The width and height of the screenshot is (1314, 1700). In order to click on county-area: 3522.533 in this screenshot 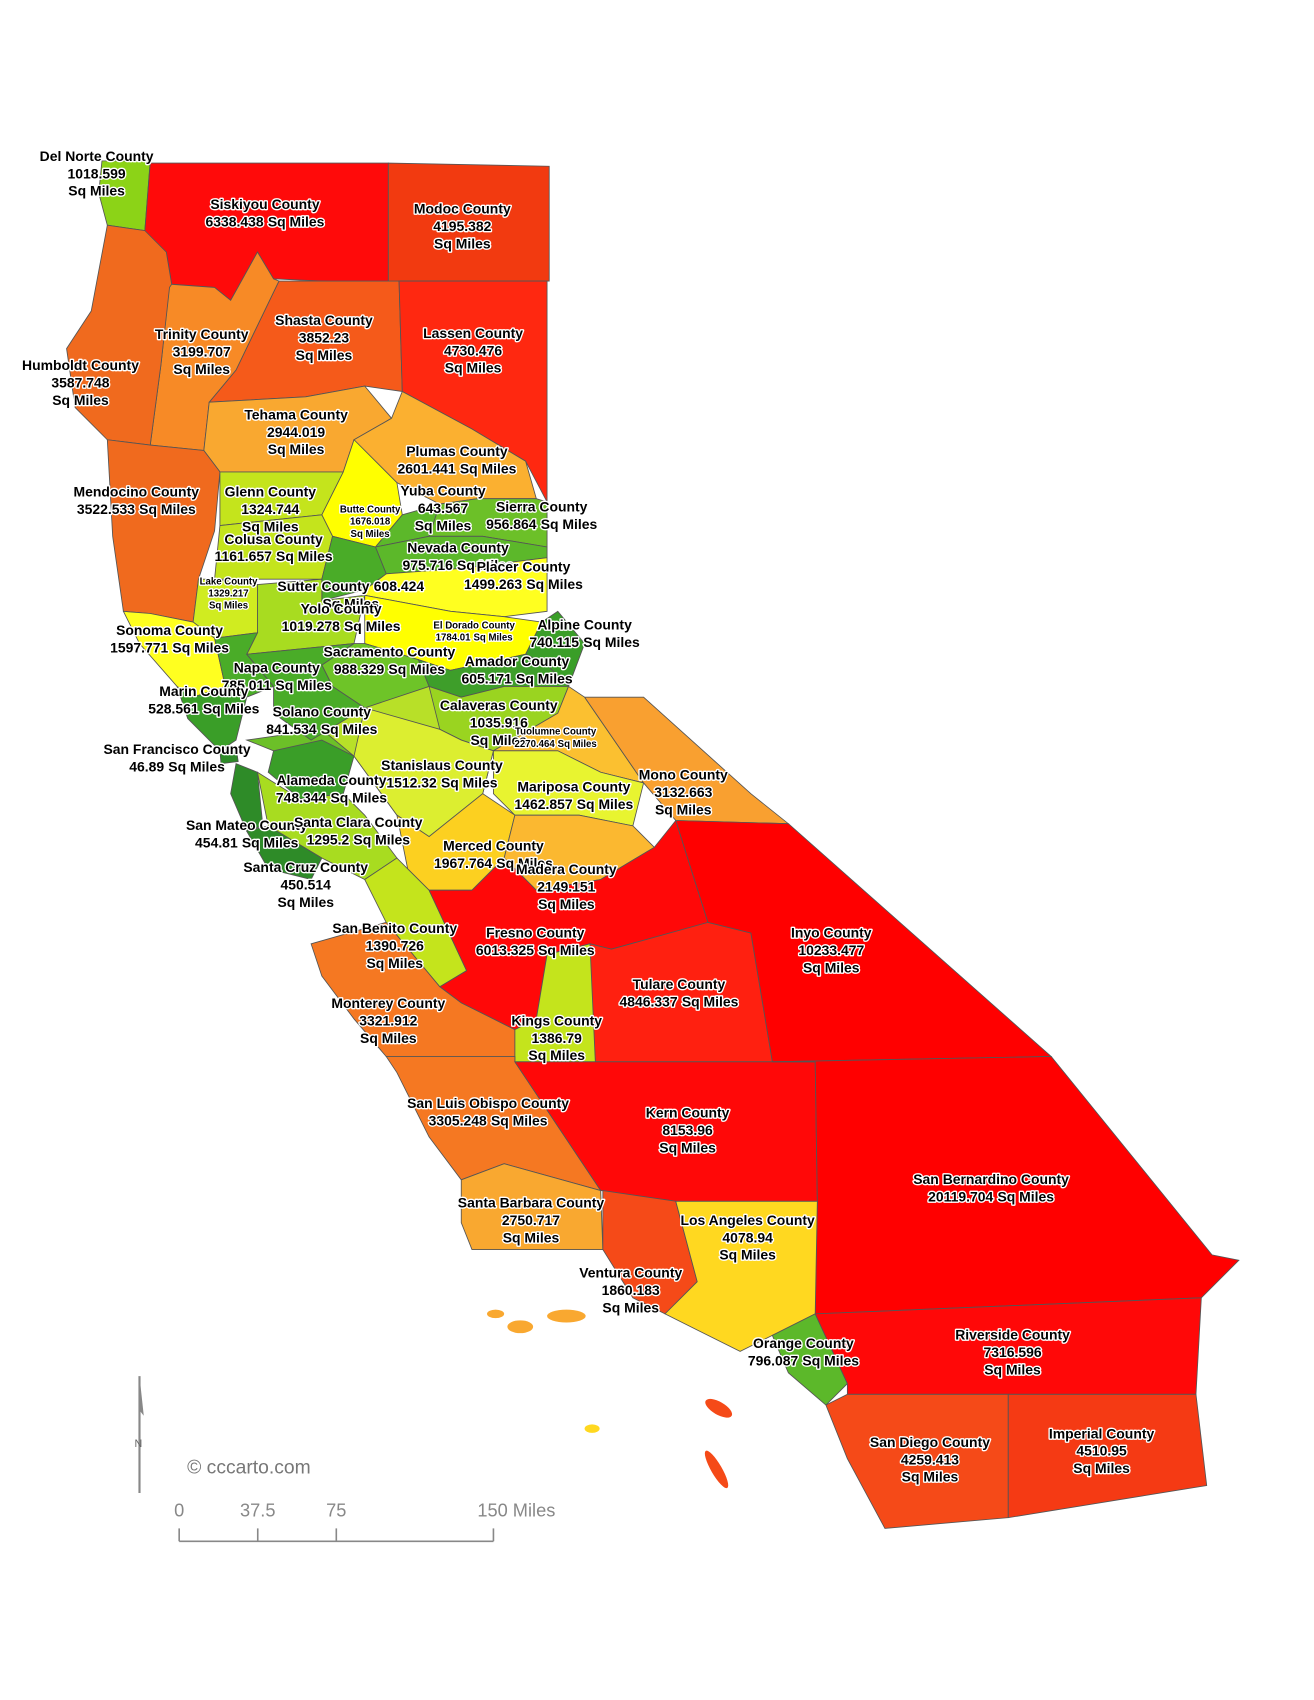, I will do `click(106, 509)`.